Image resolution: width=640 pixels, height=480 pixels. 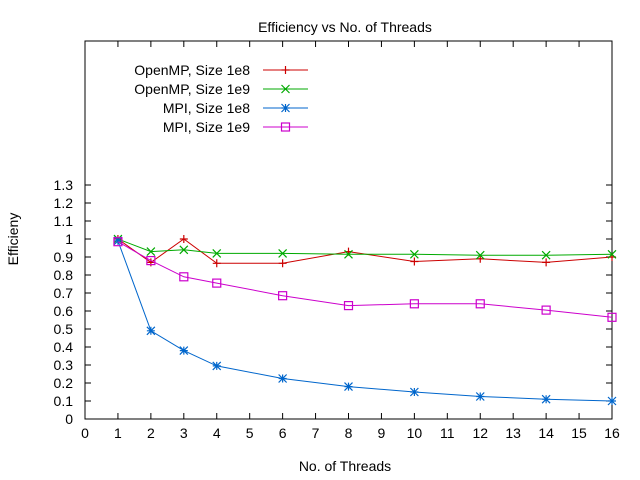 What do you see at coordinates (447, 433) in the screenshot?
I see `x-tick-label: 11` at bounding box center [447, 433].